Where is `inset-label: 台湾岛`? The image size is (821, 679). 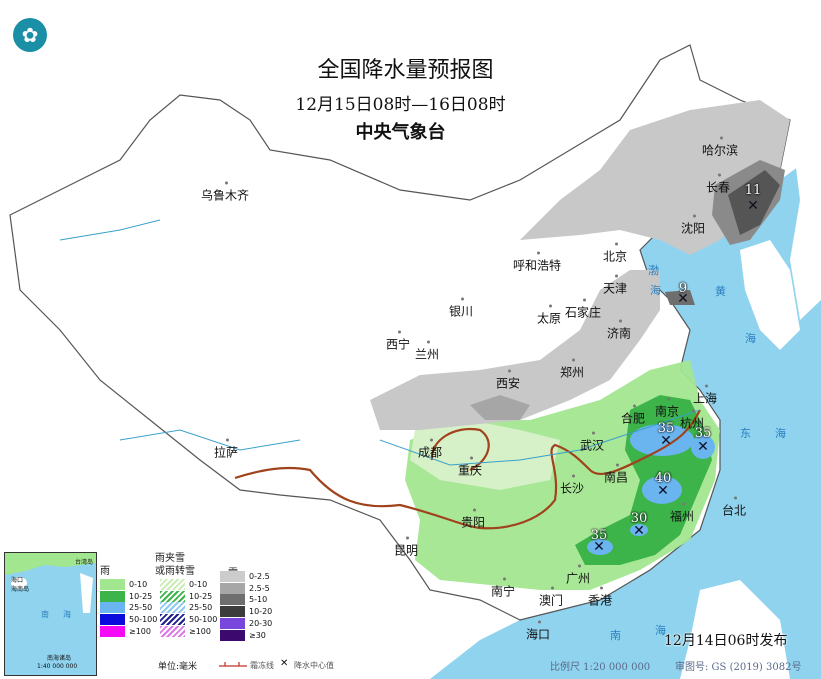
inset-label: 台湾岛 is located at coordinates (84, 562).